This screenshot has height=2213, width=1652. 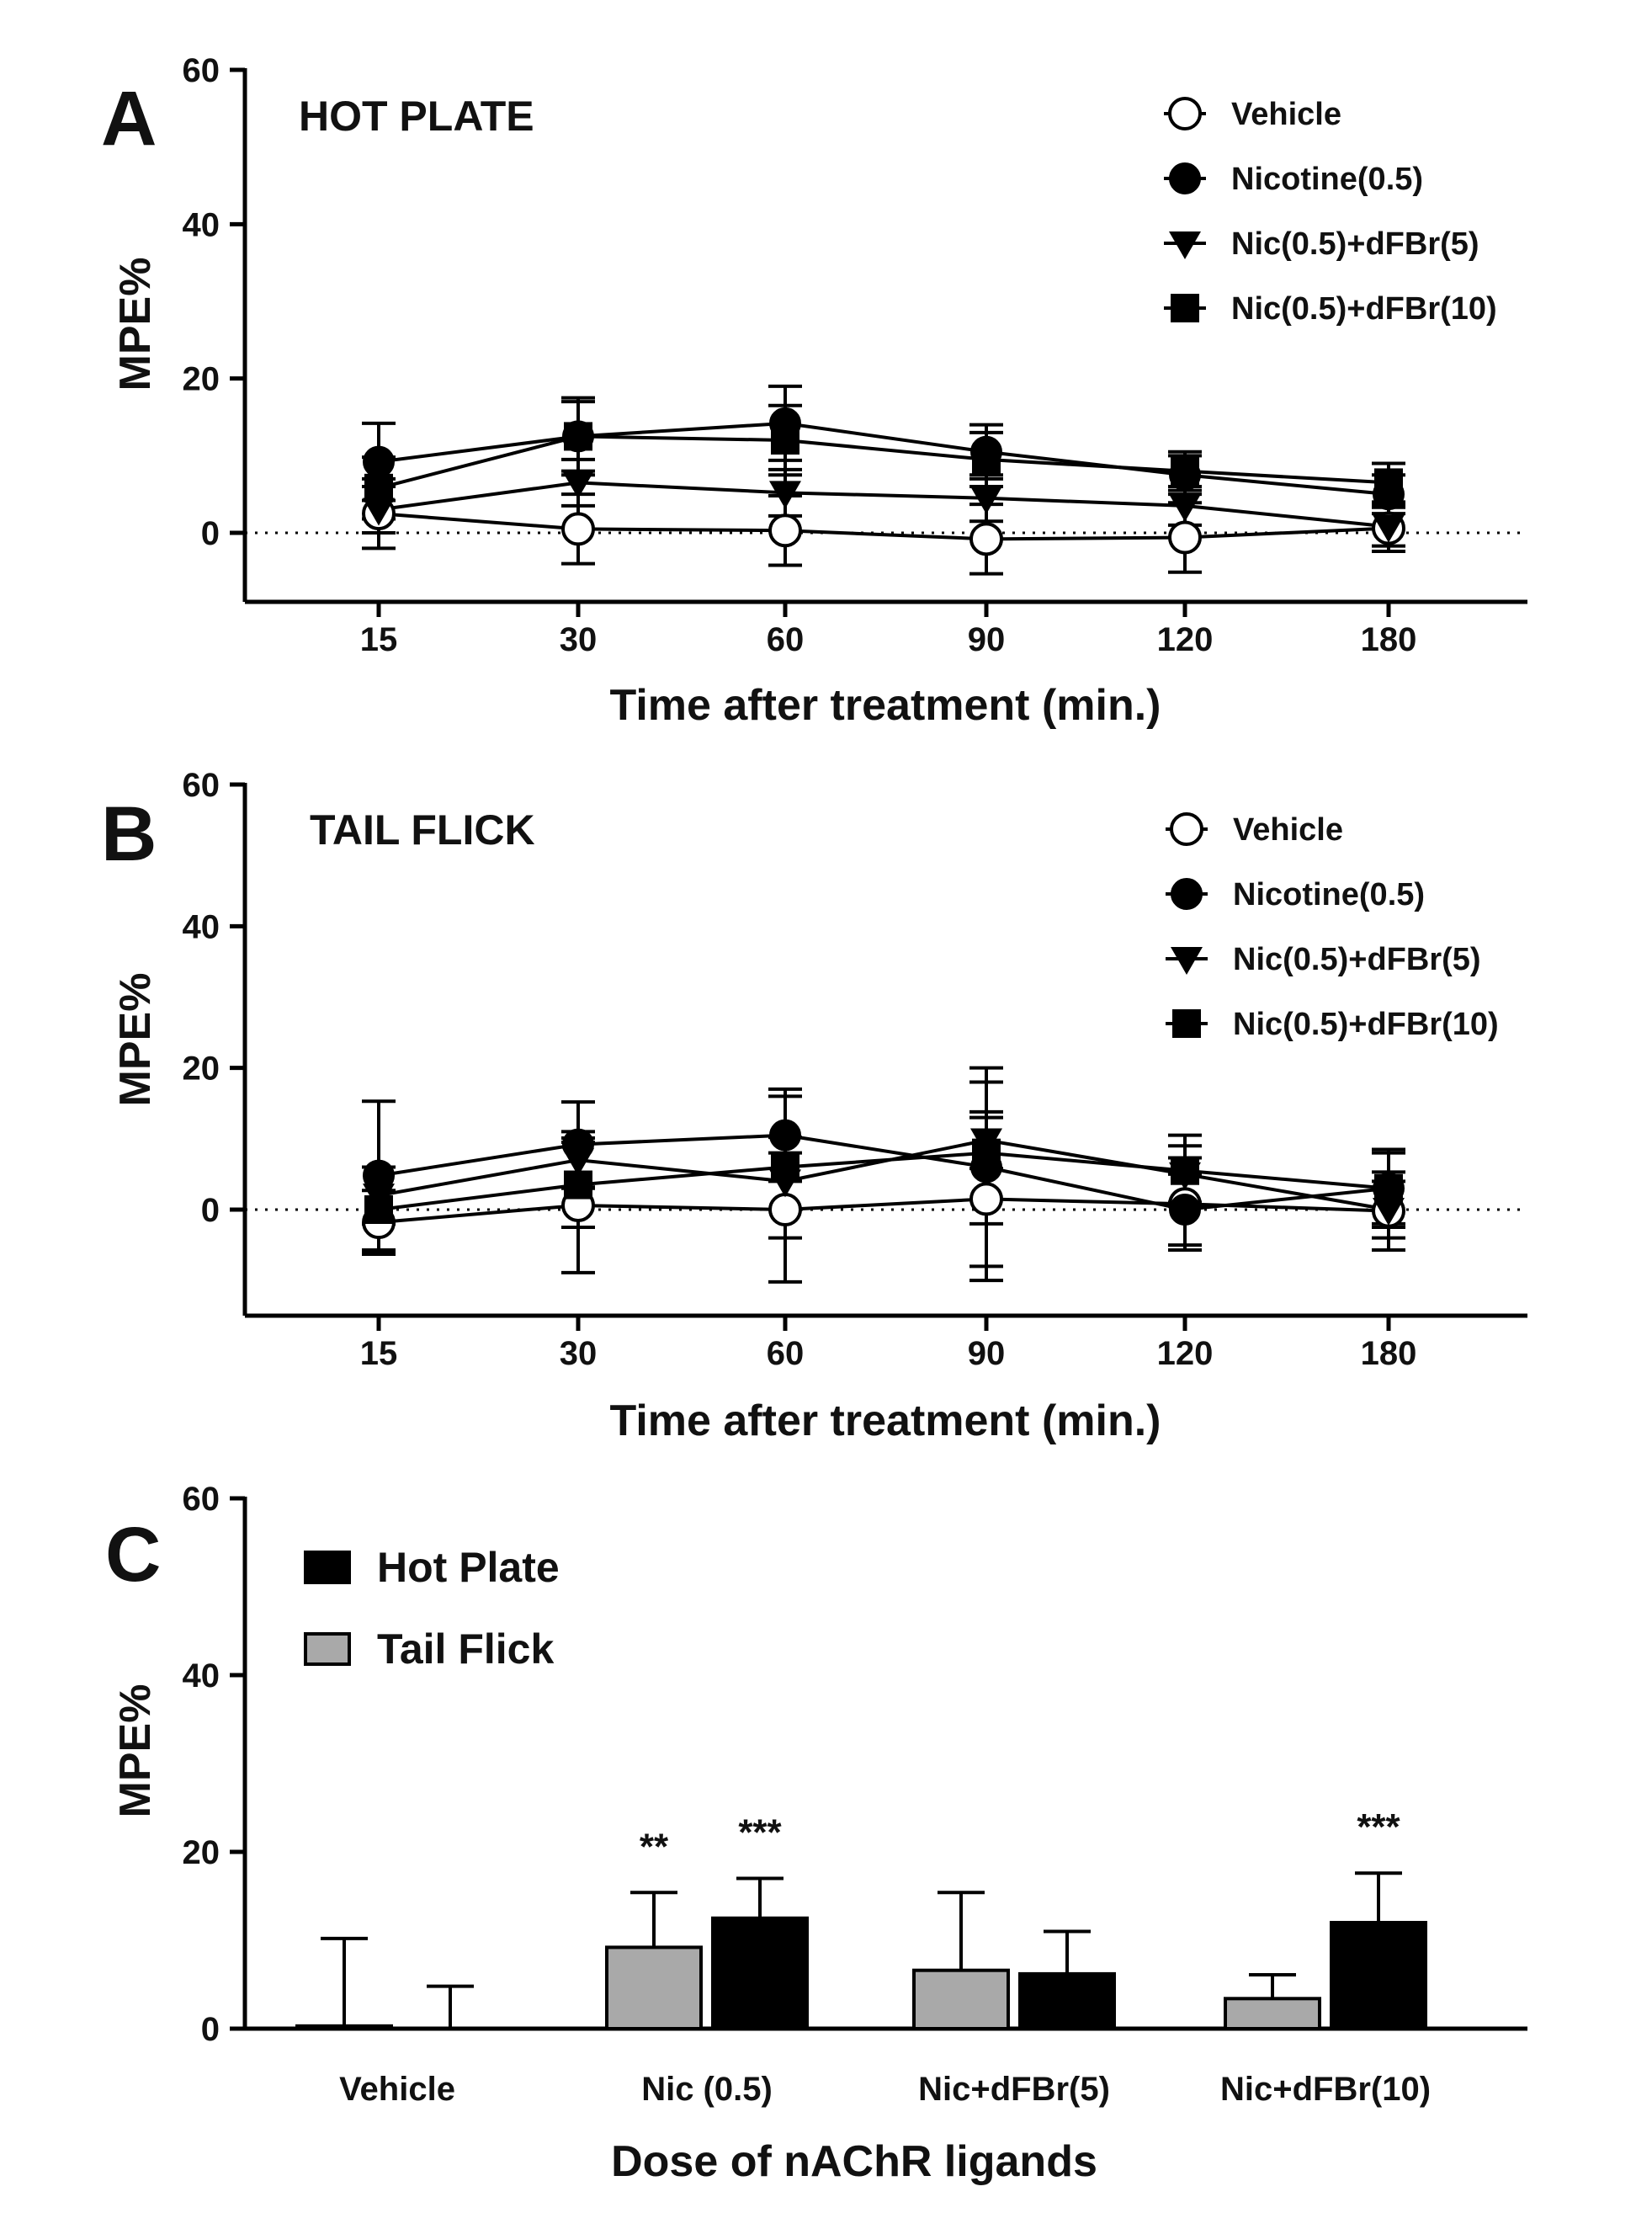 What do you see at coordinates (379, 462) in the screenshot?
I see `panel-a-series-nicotine-0-5-point` at bounding box center [379, 462].